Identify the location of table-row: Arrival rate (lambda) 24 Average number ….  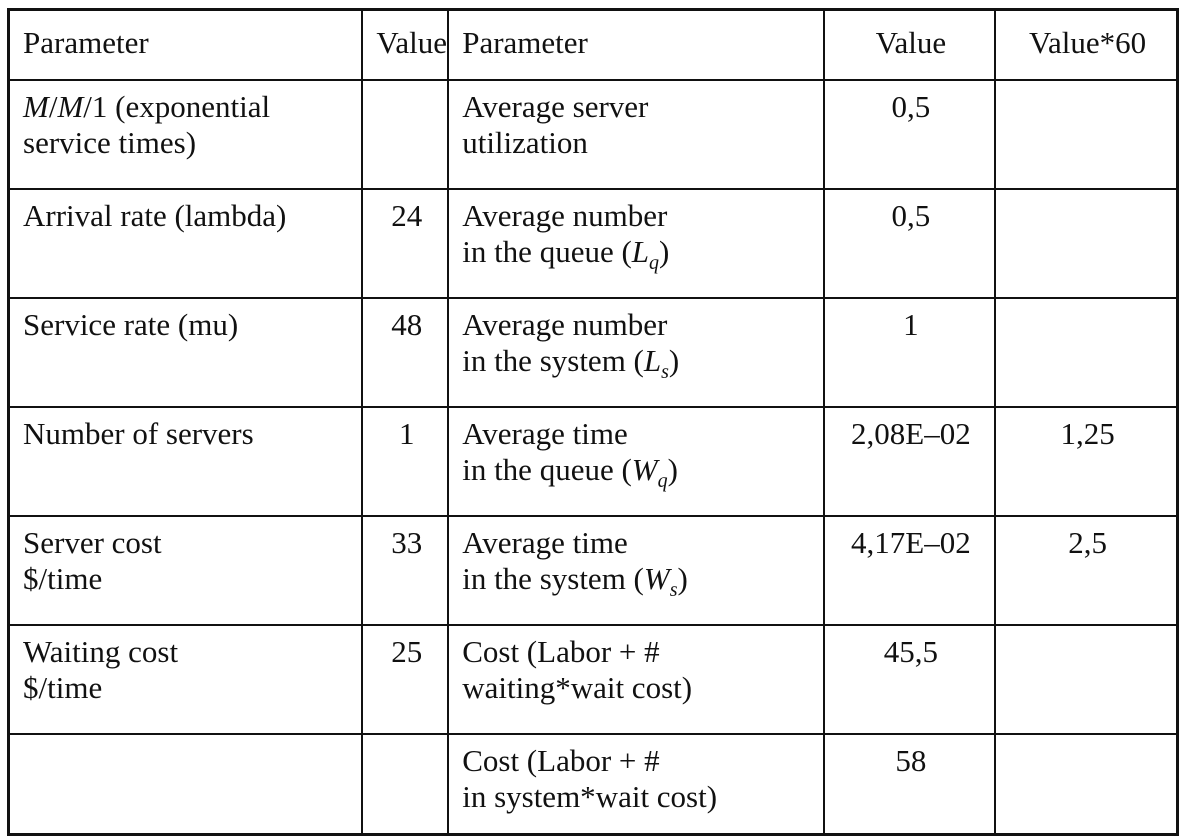
(593, 243).